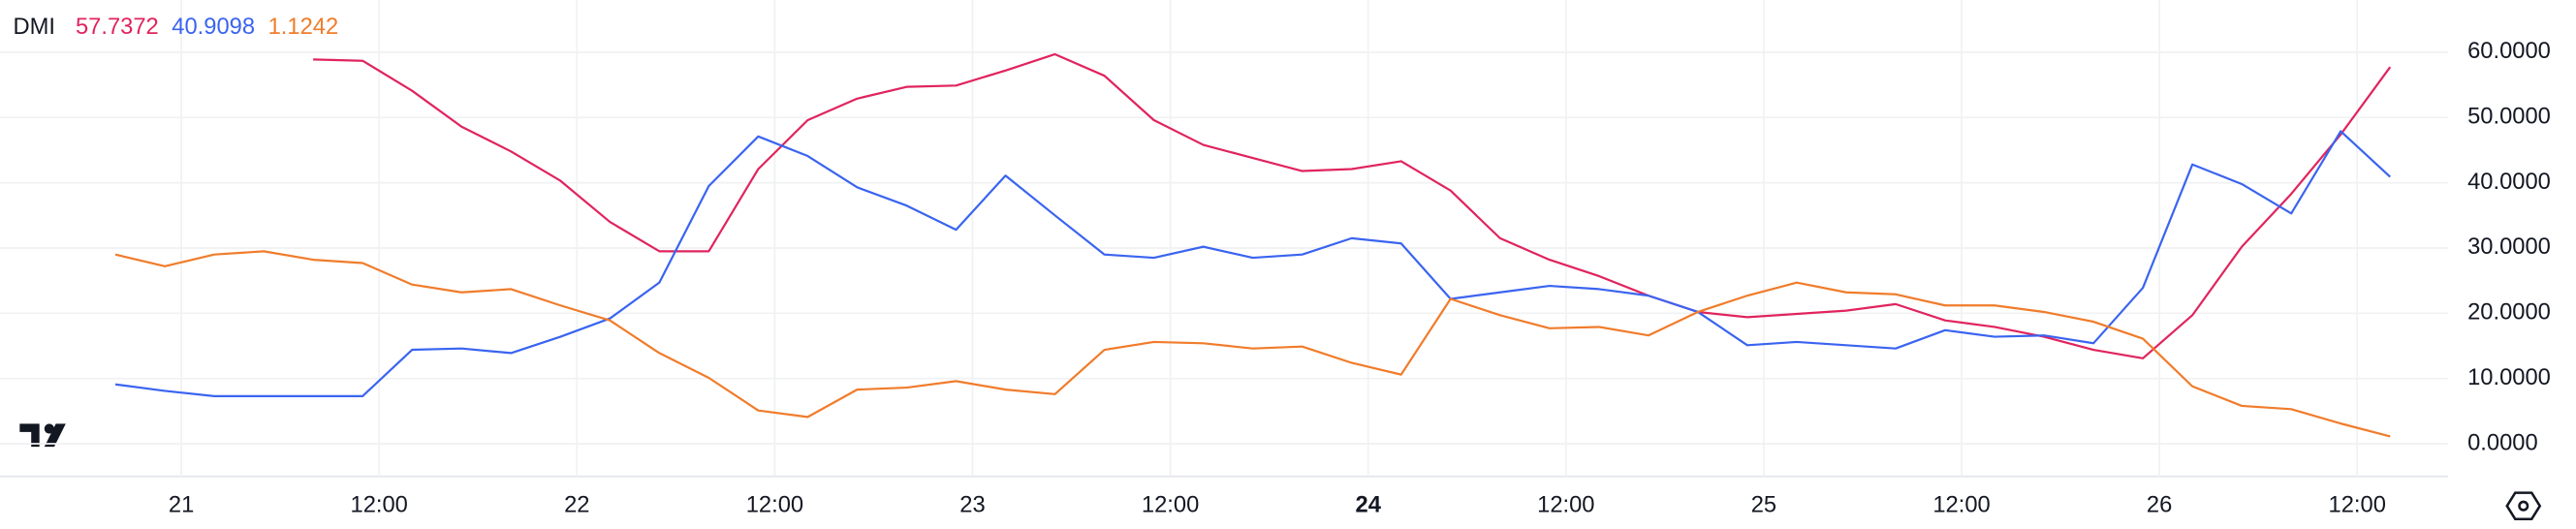 This screenshot has height=529, width=2576. I want to click on x-tick-label: 26, so click(2159, 505).